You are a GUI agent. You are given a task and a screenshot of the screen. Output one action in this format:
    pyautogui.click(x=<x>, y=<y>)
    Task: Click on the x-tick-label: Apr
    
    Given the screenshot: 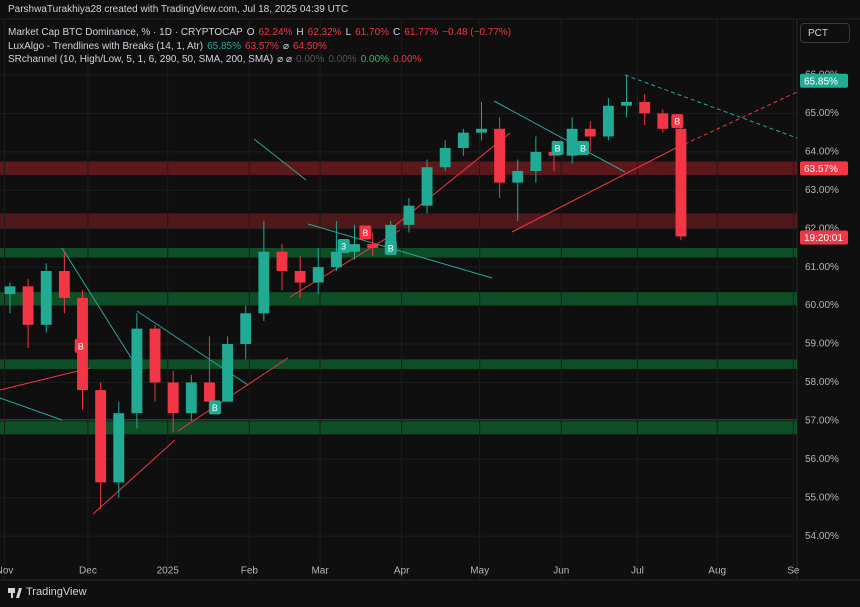 What is the action you would take?
    pyautogui.click(x=402, y=571)
    